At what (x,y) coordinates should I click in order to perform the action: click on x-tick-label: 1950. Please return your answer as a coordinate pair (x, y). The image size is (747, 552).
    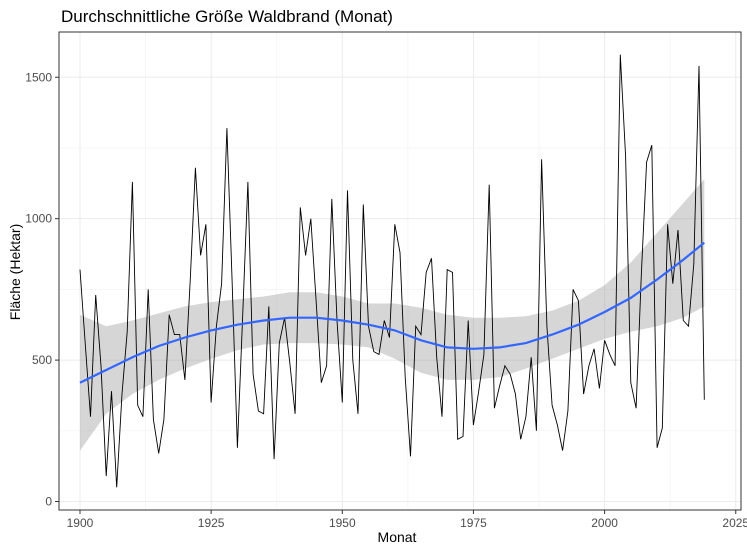
    Looking at the image, I should click on (342, 523).